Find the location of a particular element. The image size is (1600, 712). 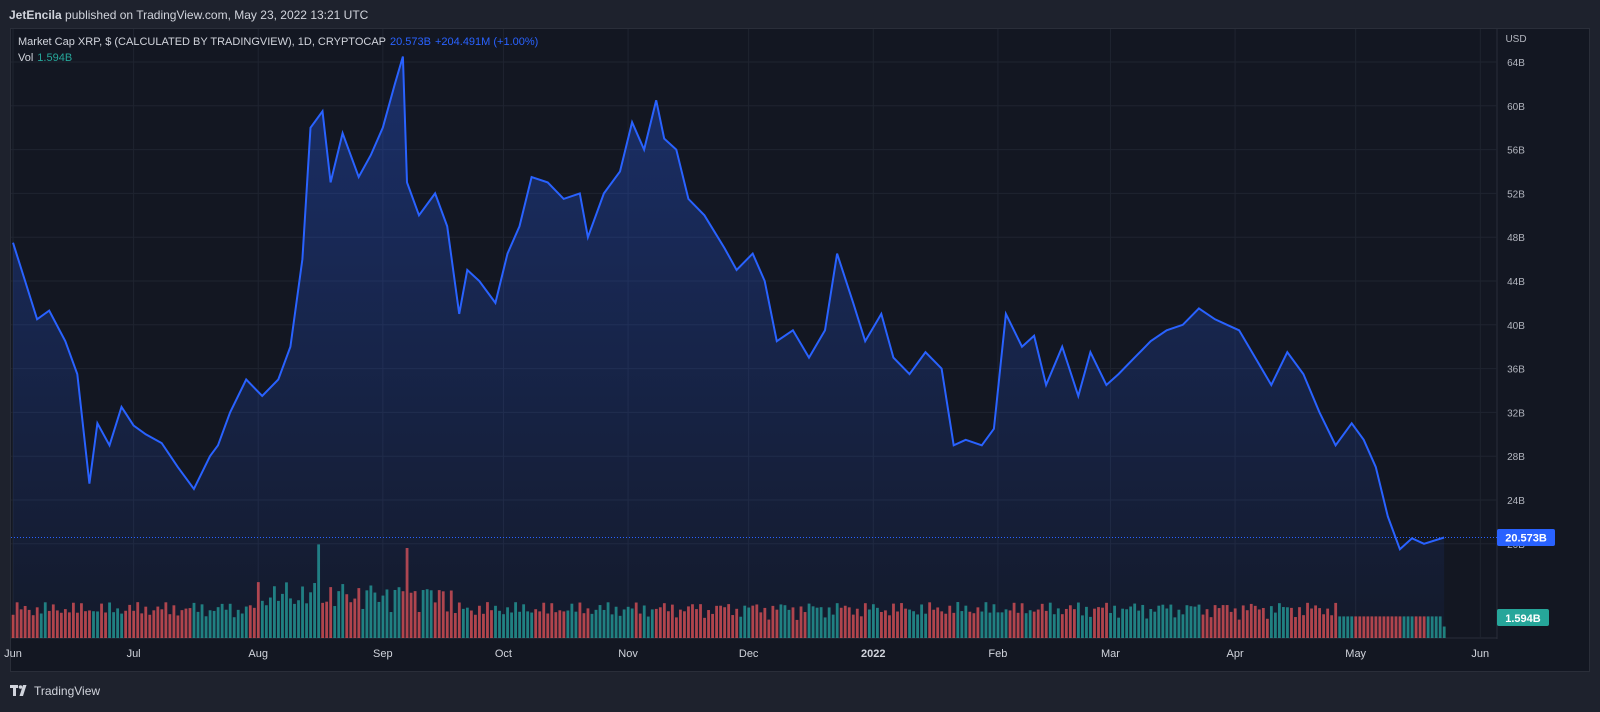

date-tick-label: May is located at coordinates (1355, 654).